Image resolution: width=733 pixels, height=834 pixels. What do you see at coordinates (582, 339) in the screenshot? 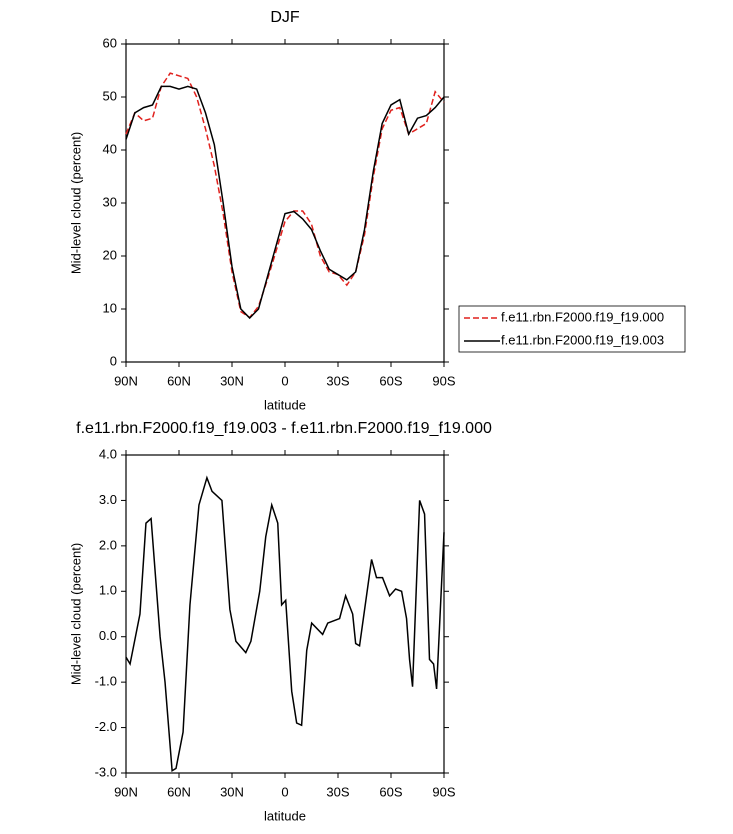
I see `legend-label: f.e11.rbn.F2000.f19_f19.003` at bounding box center [582, 339].